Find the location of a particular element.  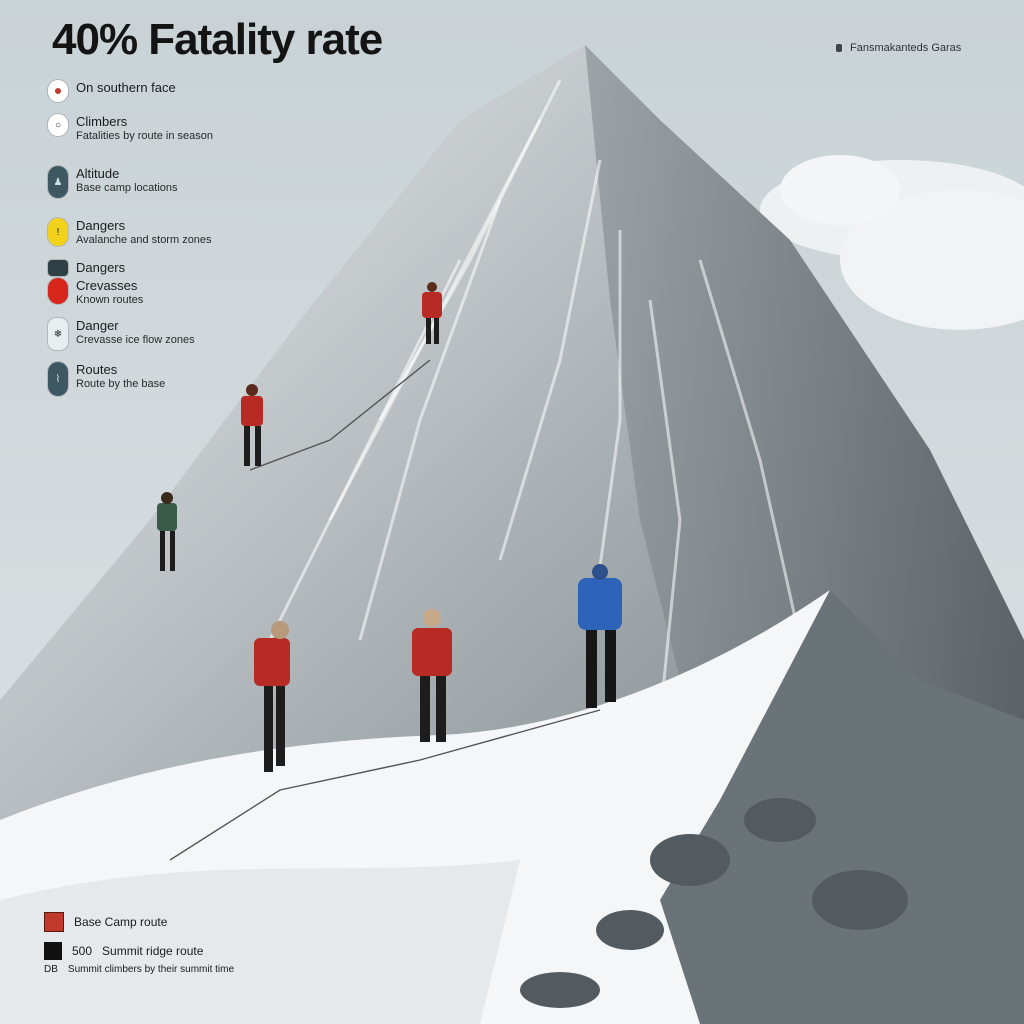

warning-icon: ! is located at coordinates (58, 232).